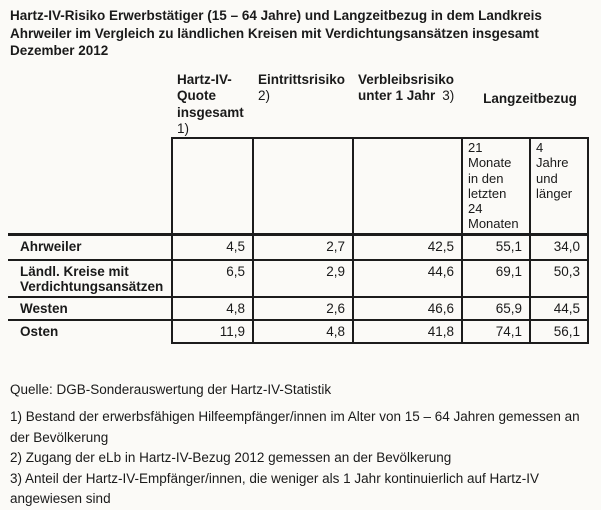 The image size is (601, 510). I want to click on footnote-mark-2: 2), so click(264, 96).